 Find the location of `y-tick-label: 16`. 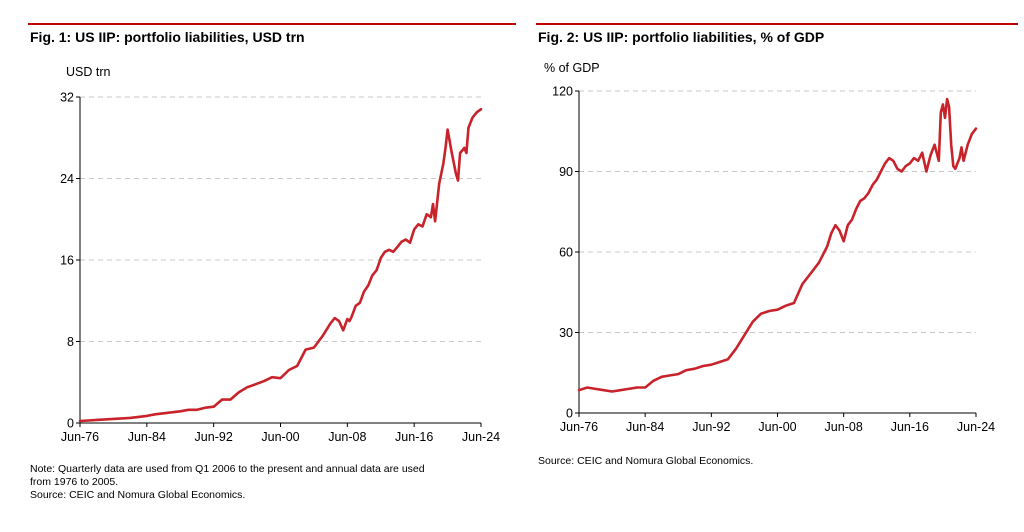

y-tick-label: 16 is located at coordinates (67, 261).